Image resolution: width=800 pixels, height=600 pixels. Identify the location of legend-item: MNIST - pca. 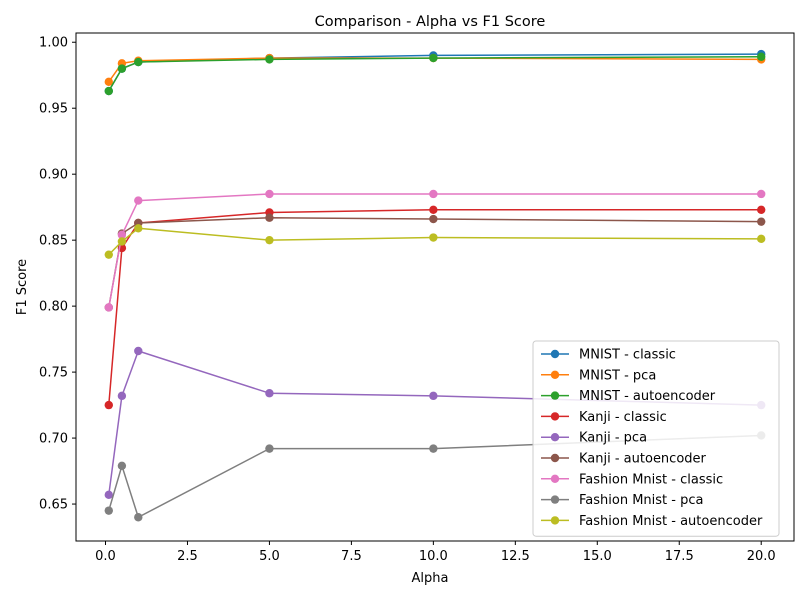
(598, 375).